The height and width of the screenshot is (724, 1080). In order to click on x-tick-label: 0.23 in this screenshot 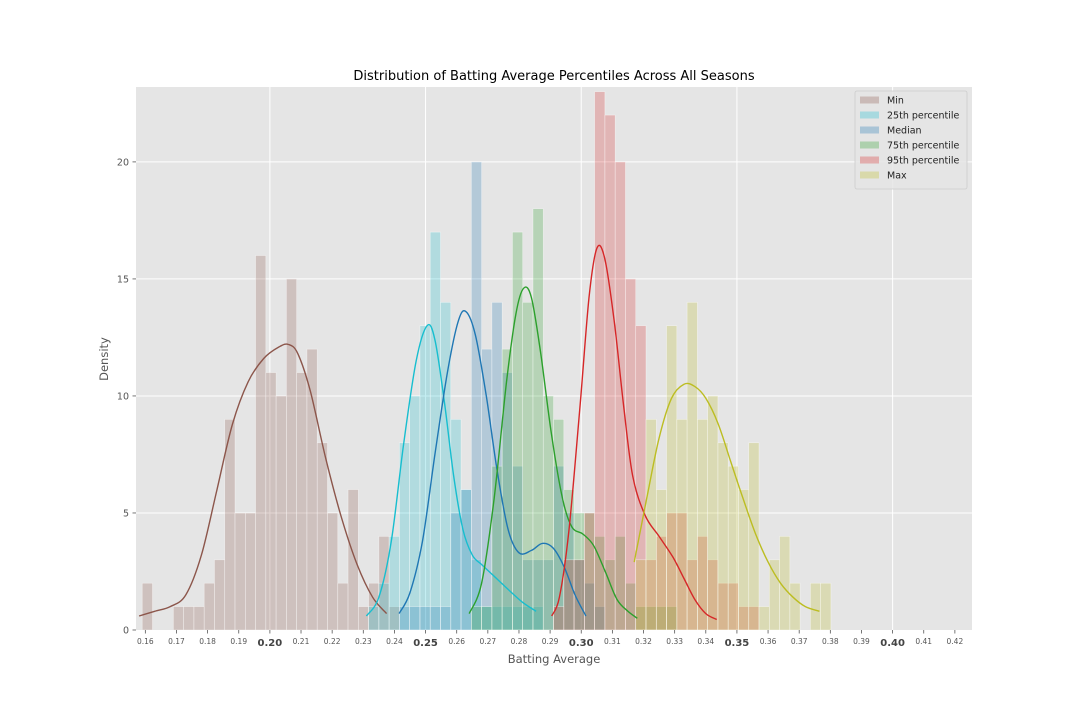, I will do `click(363, 641)`.